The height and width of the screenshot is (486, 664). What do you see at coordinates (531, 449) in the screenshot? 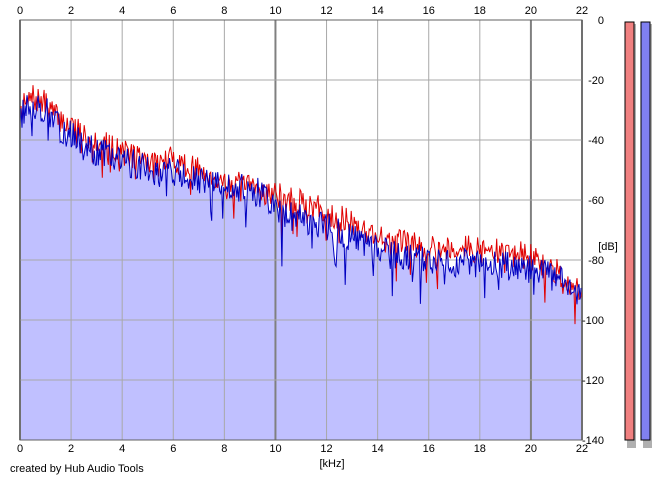
I see `x-tick-label-bottom: 20` at bounding box center [531, 449].